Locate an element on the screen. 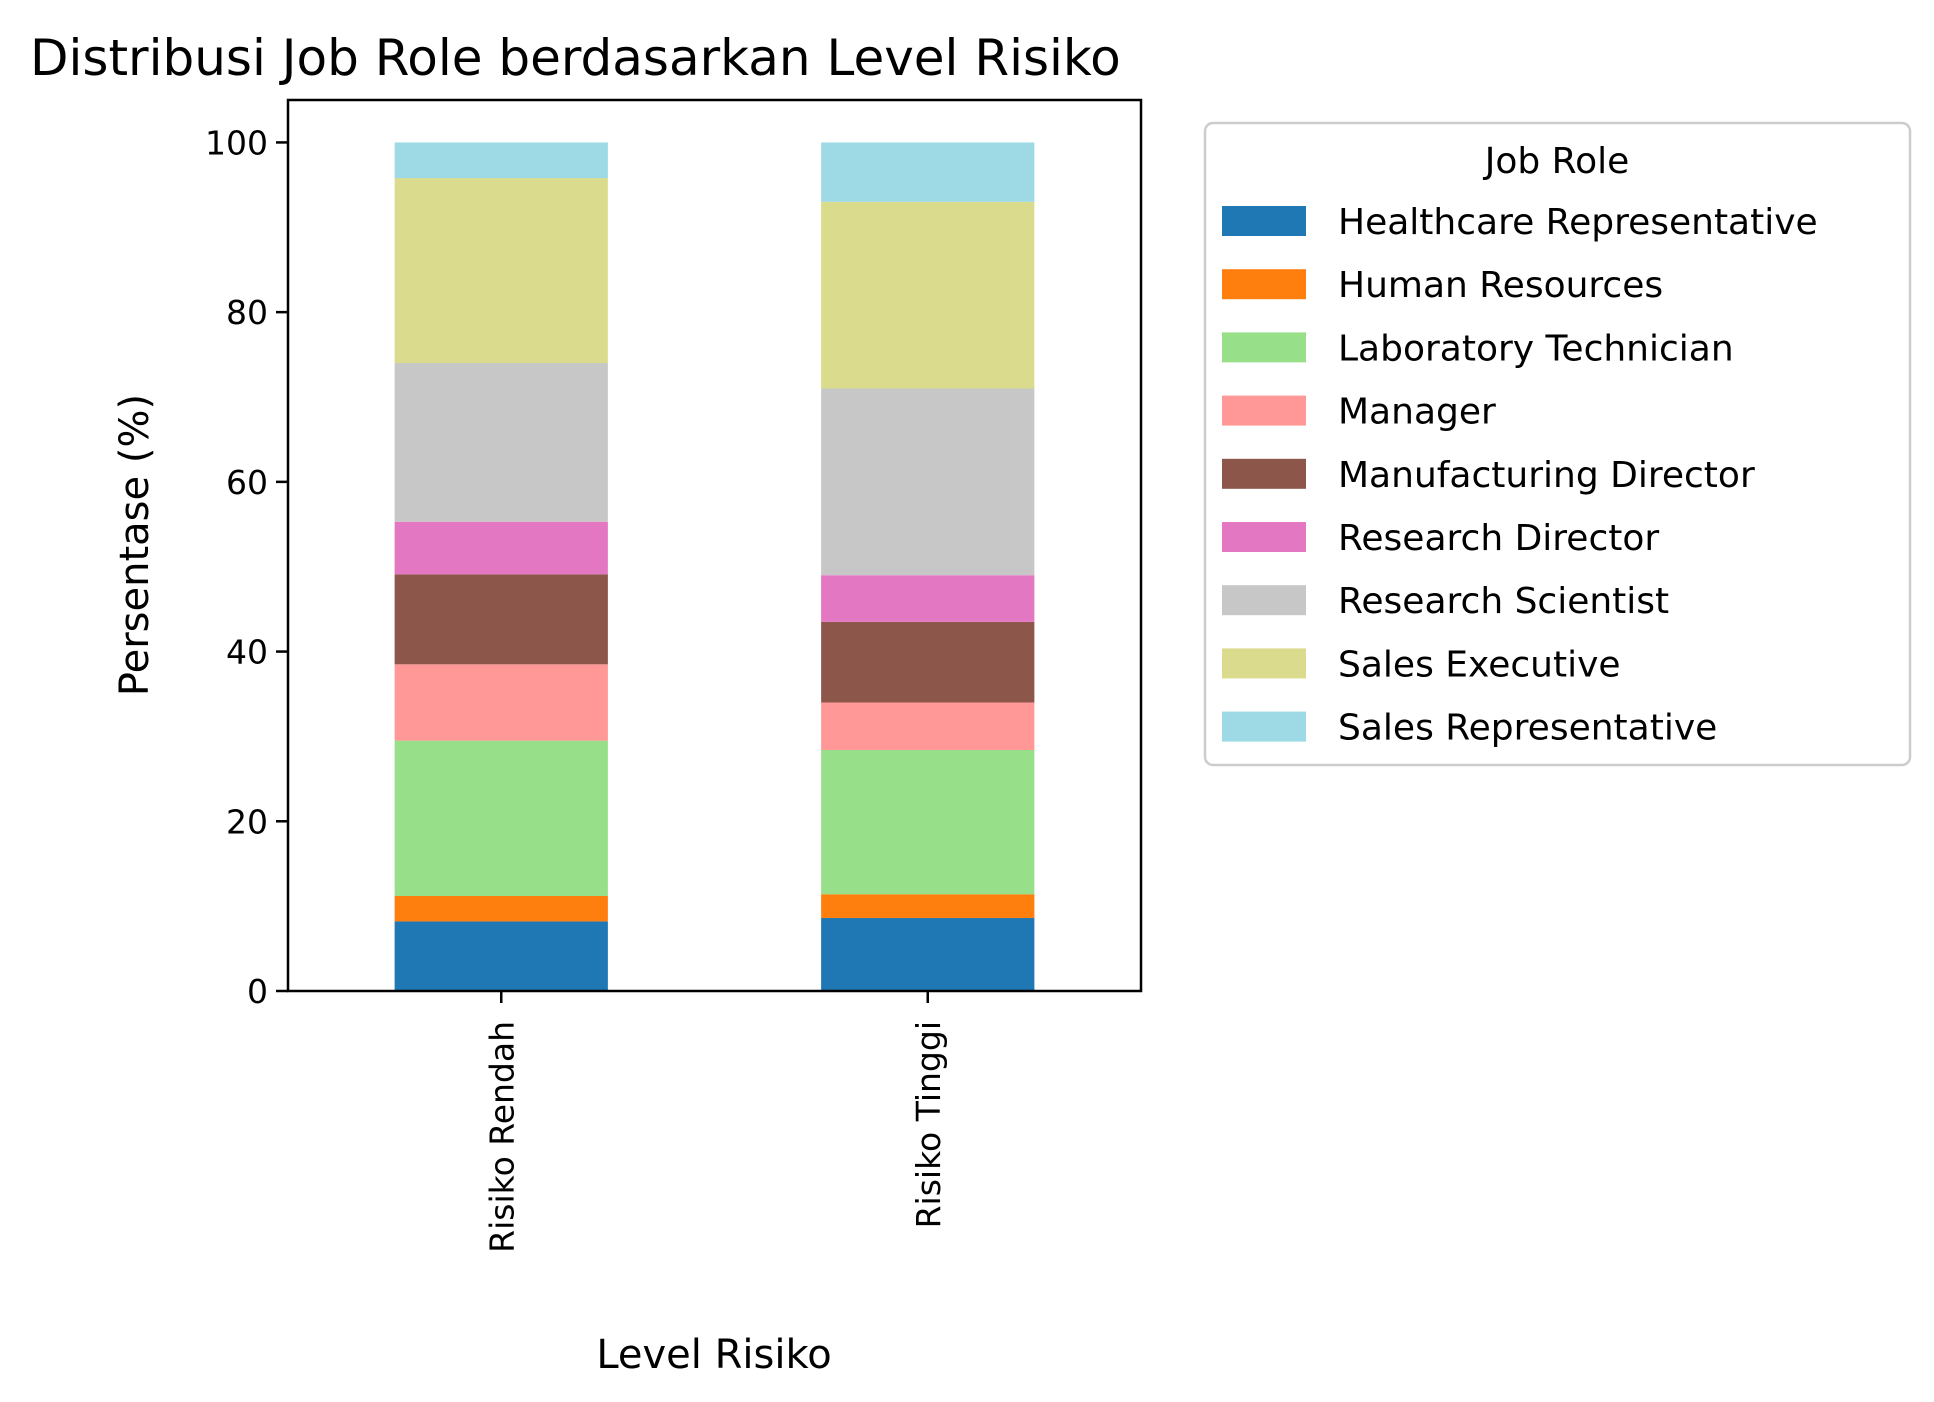 The height and width of the screenshot is (1402, 1934). y-tick-label: 80 is located at coordinates (247, 312).